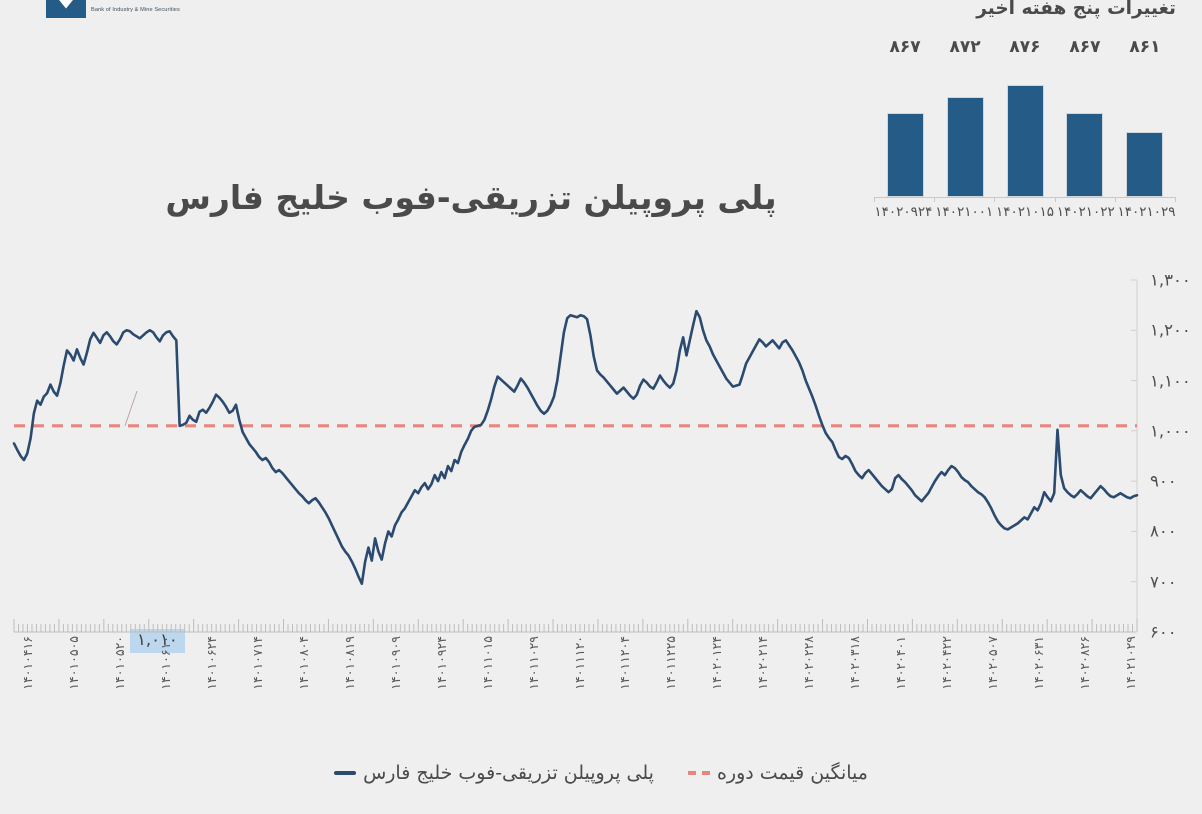 The height and width of the screenshot is (814, 1202). I want to click on mini-bar-column: ۸۷۶, so click(1025, 117).